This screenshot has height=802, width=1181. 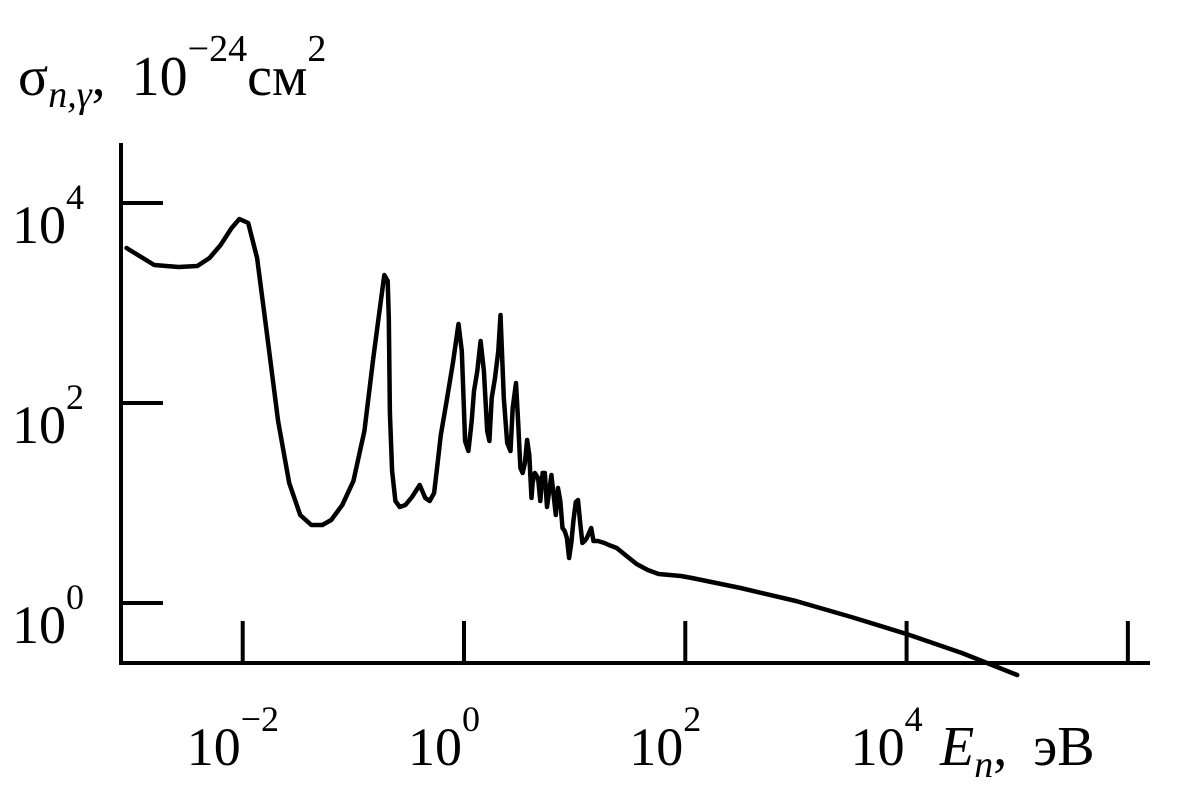 I want to click on x-tick-label: 10⁻², so click(x=233, y=738).